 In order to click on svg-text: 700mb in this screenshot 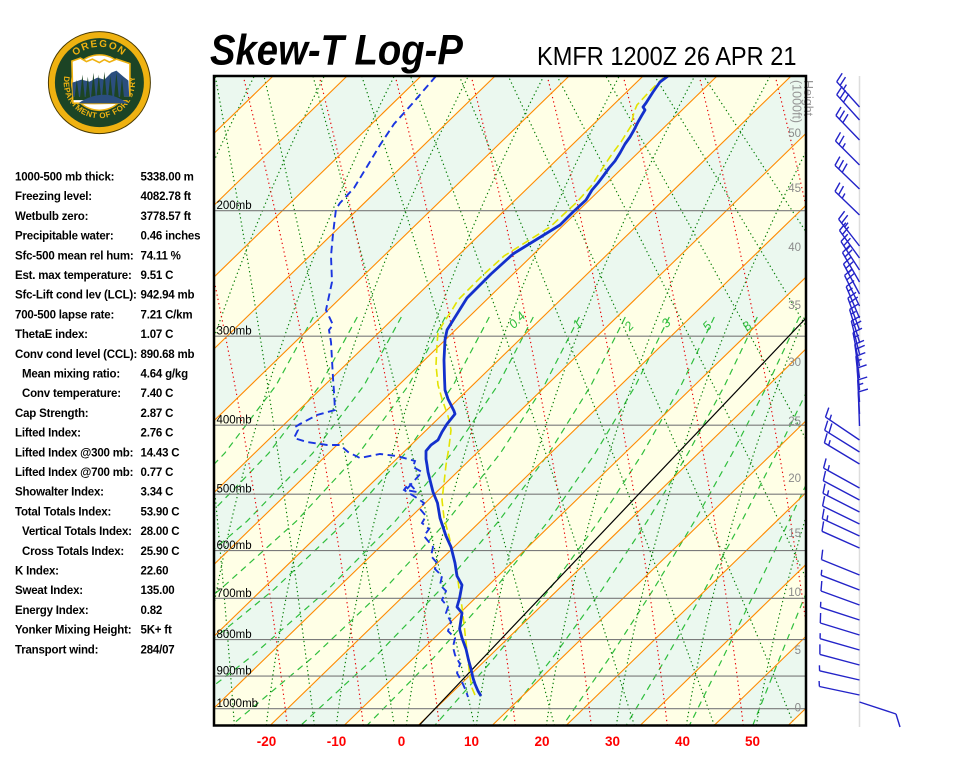, I will do `click(234, 594)`.